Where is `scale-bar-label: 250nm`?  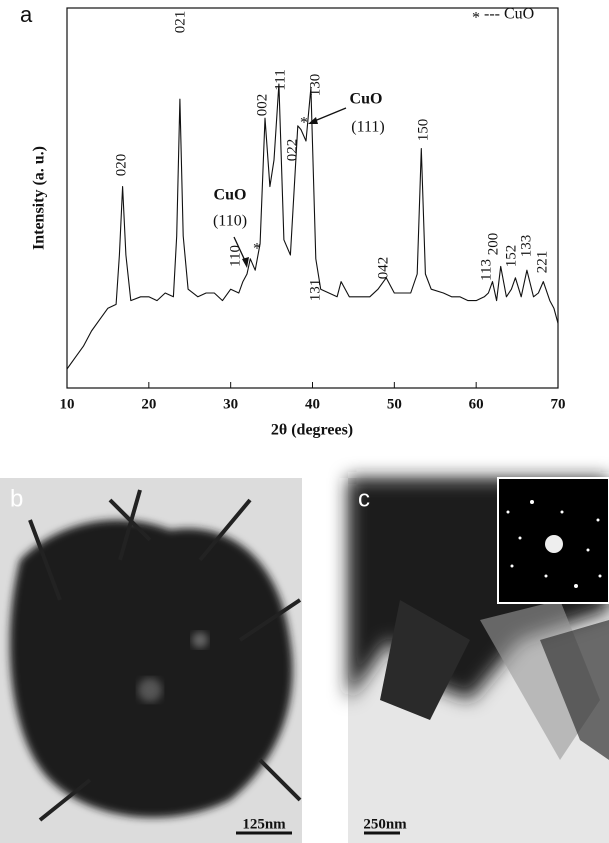
scale-bar-label: 250nm is located at coordinates (385, 824).